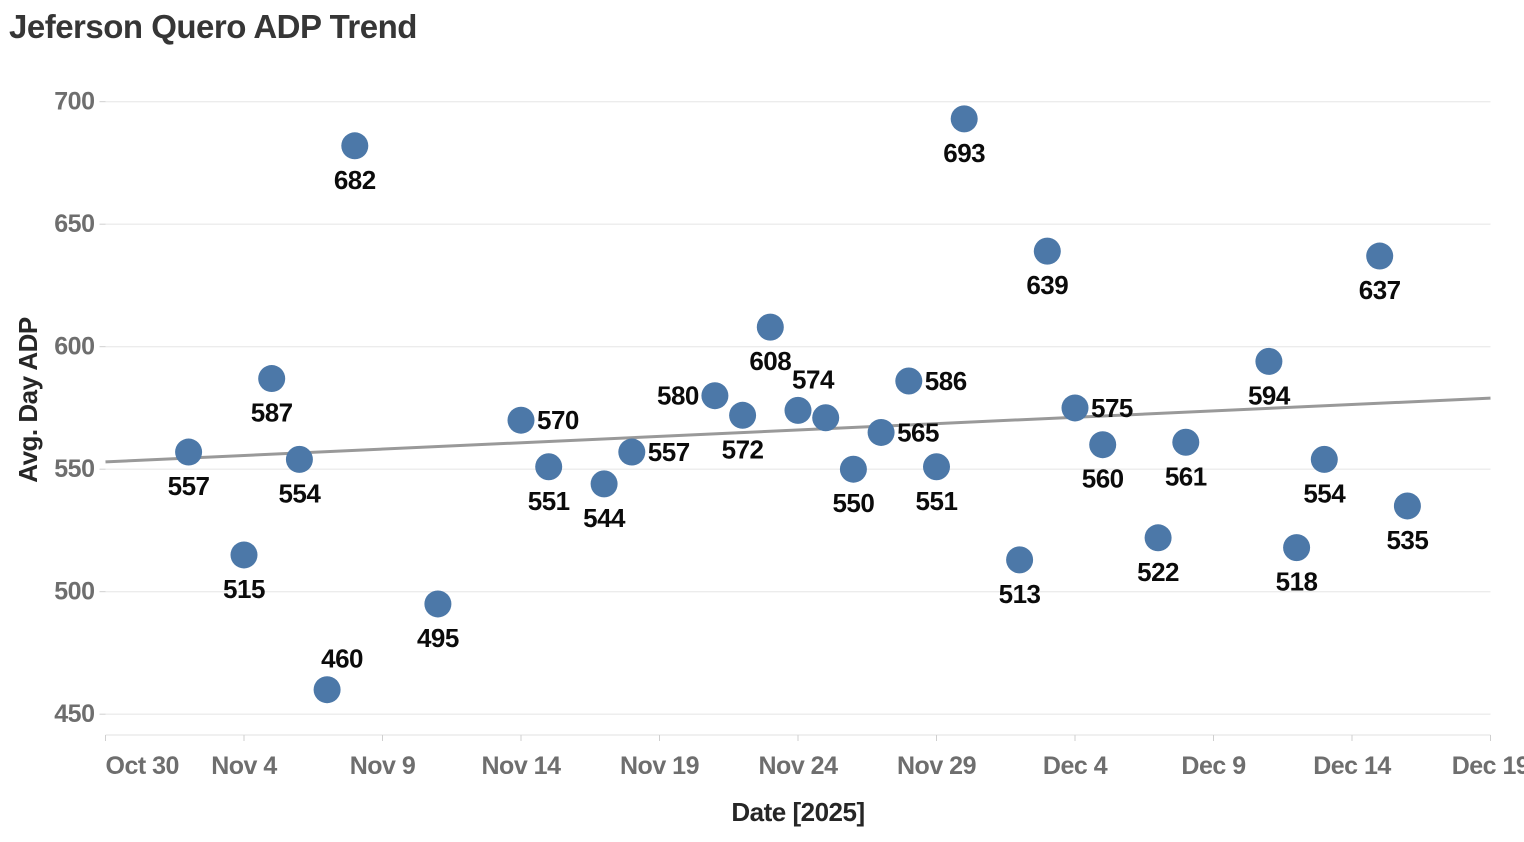  Describe the element at coordinates (1047, 285) in the screenshot. I see `data-point-label: 639` at that location.